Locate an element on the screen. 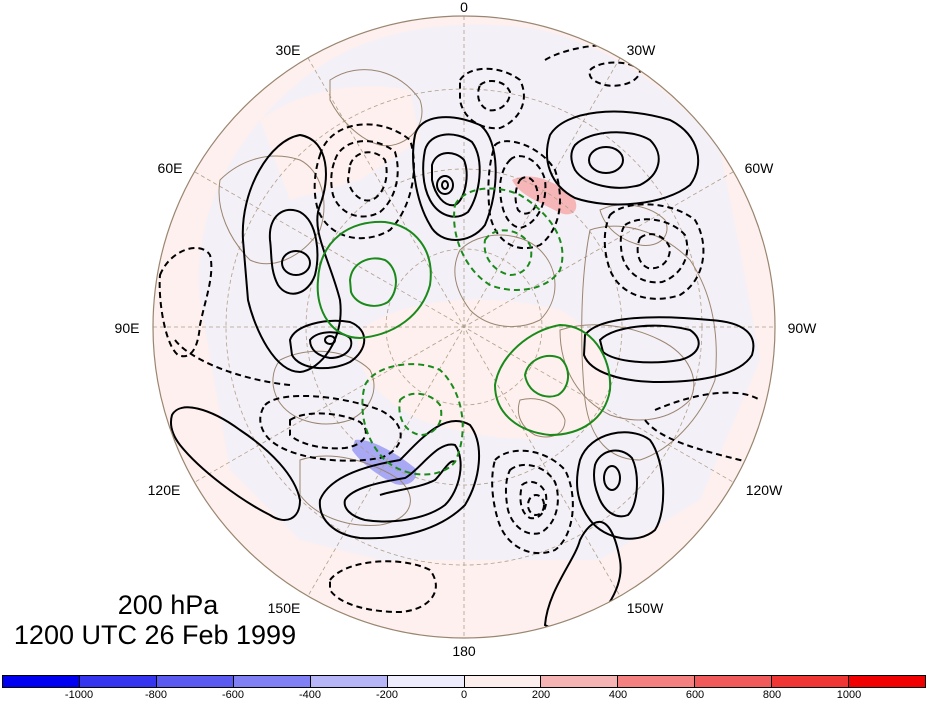 The width and height of the screenshot is (928, 702). colorbar-tick-label: 200 is located at coordinates (541, 695).